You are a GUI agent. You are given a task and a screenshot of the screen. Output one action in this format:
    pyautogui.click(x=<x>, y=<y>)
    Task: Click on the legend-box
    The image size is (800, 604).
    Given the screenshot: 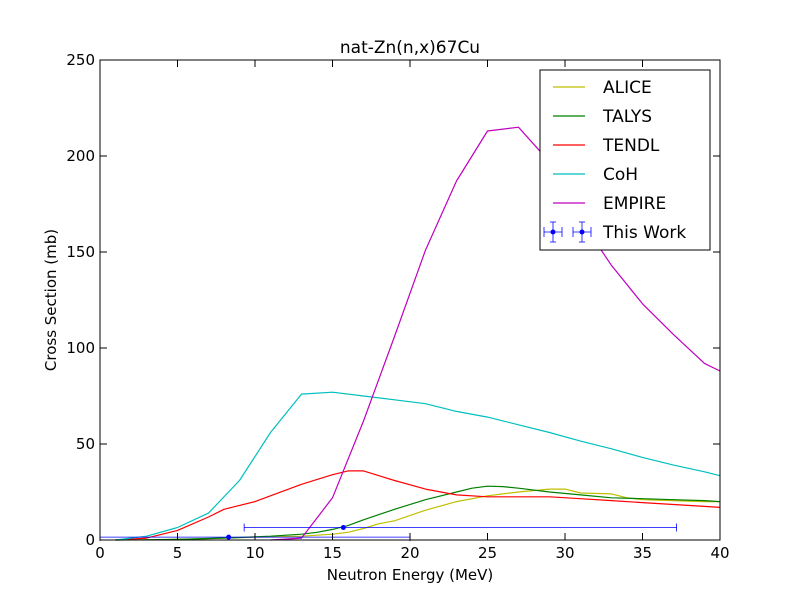 What is the action you would take?
    pyautogui.click(x=625, y=160)
    